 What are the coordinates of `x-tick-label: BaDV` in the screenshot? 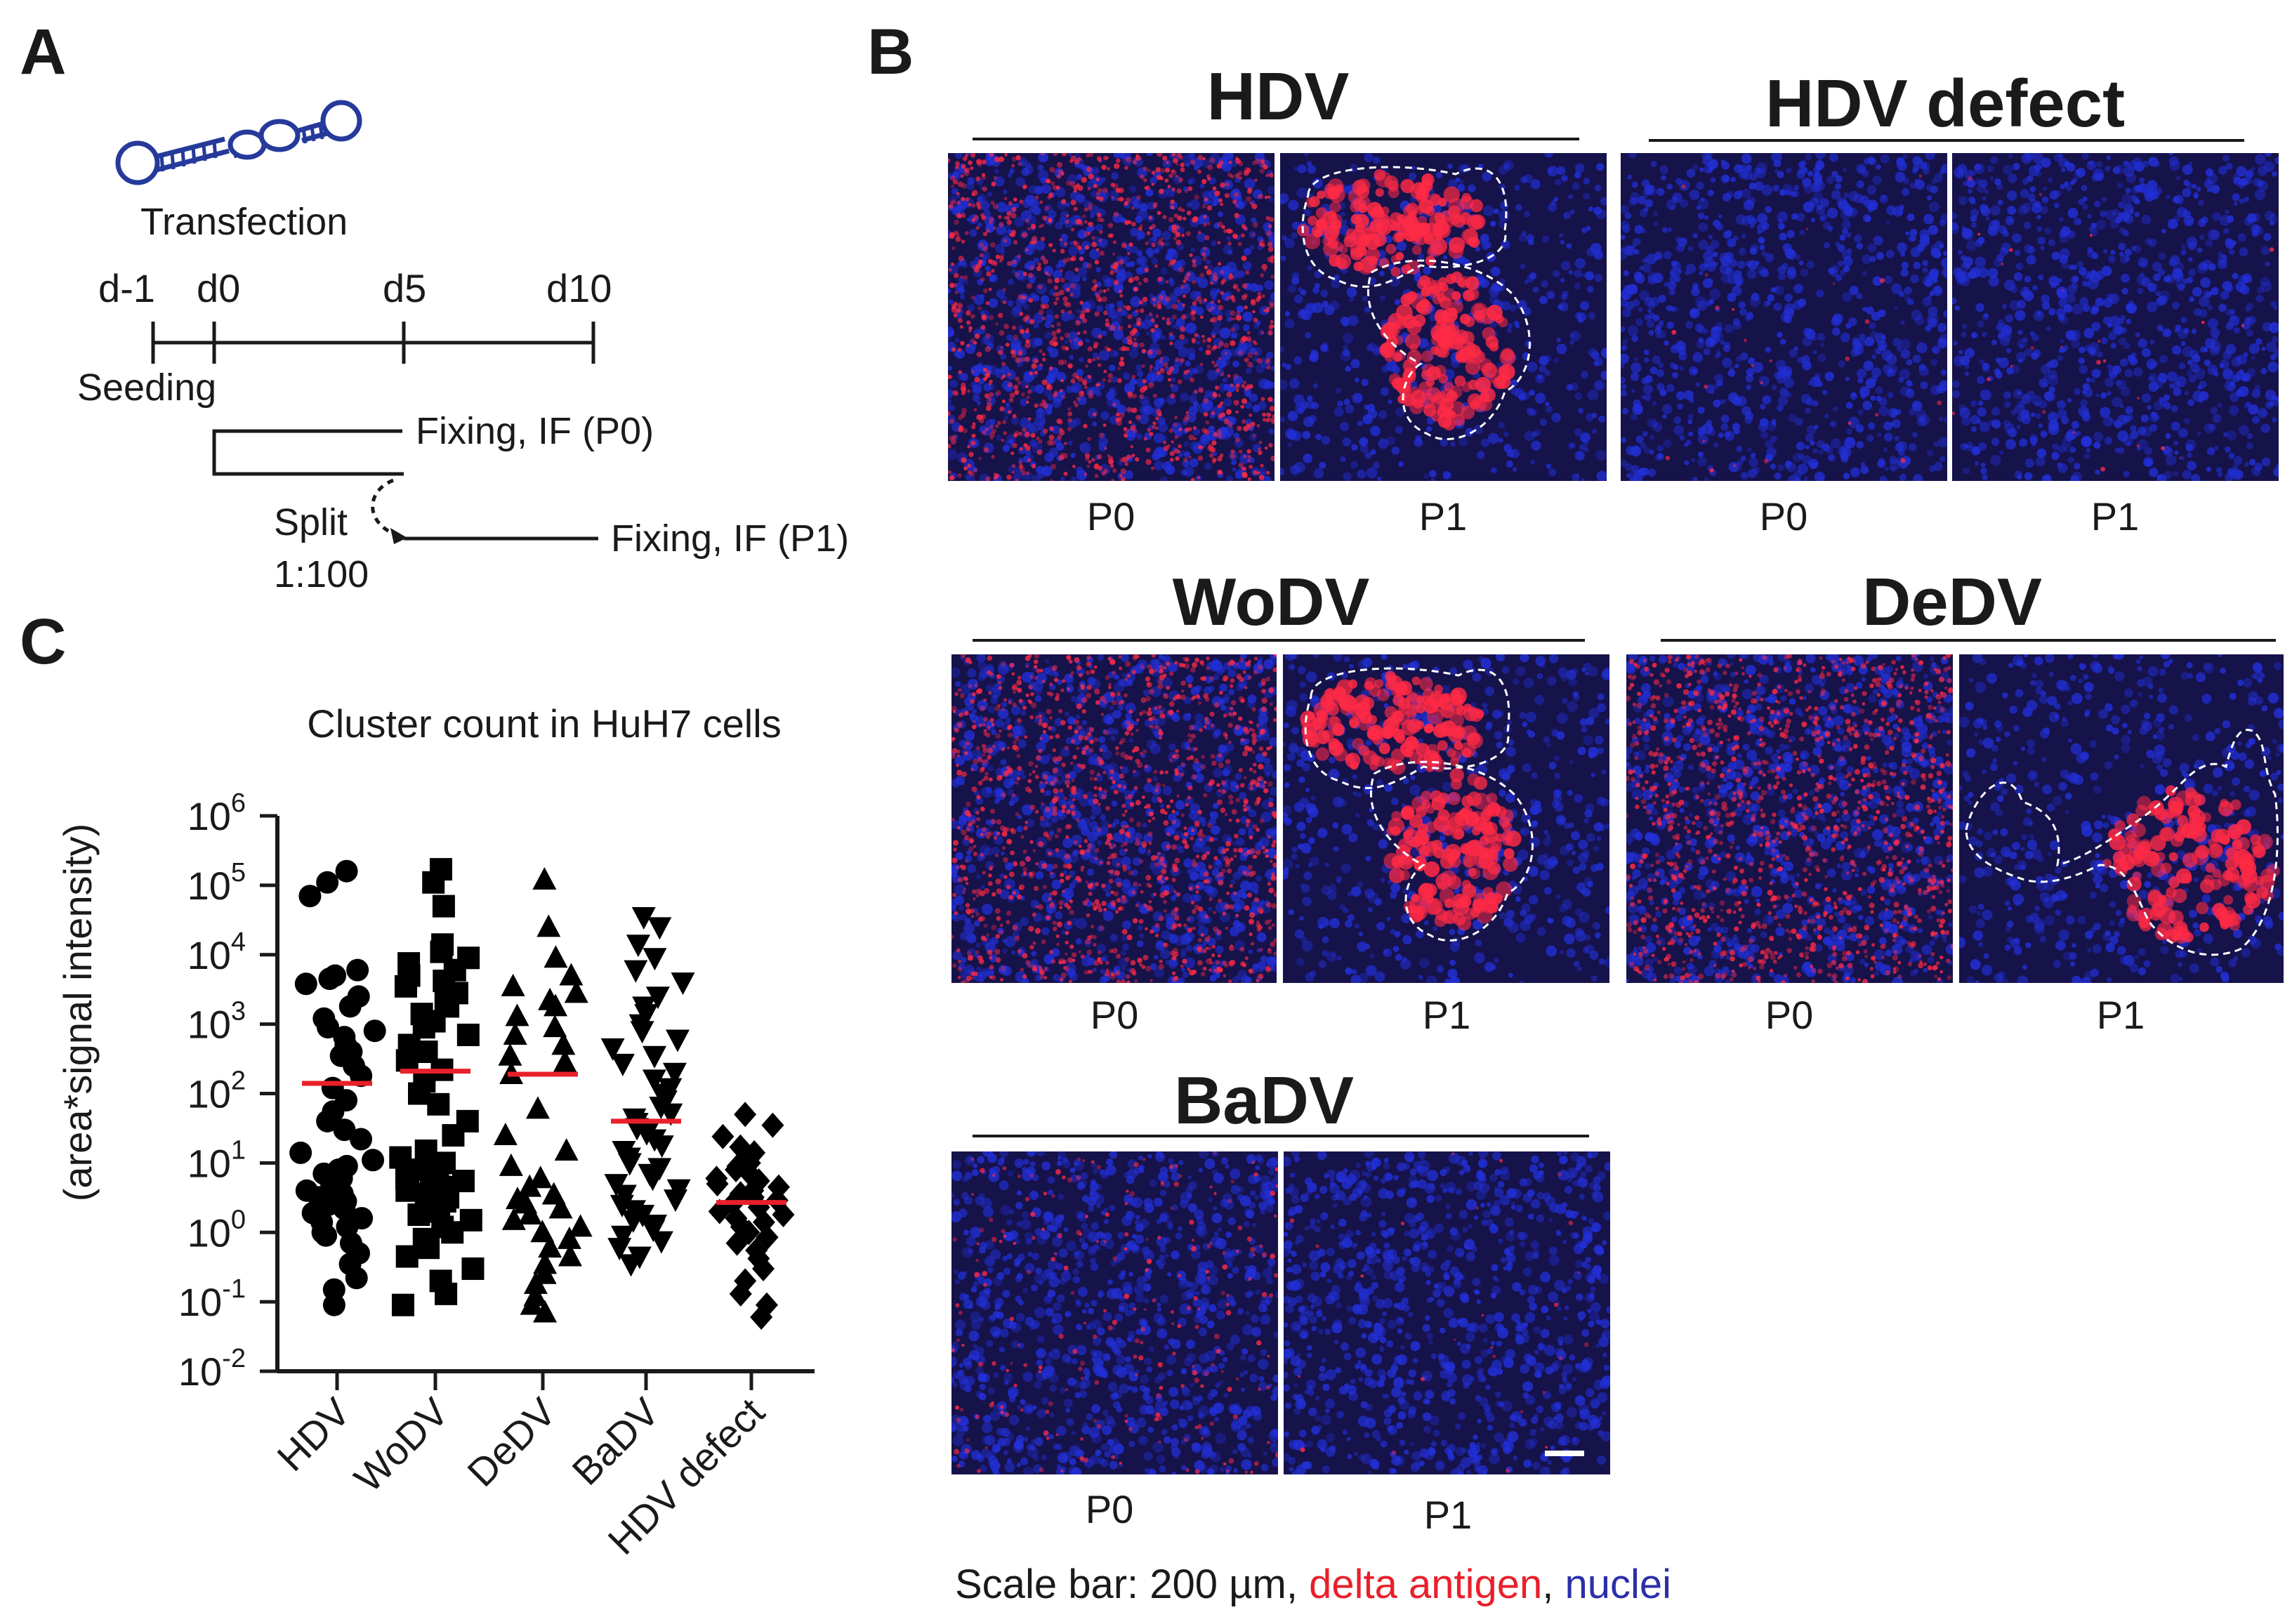 It's located at (615, 1441).